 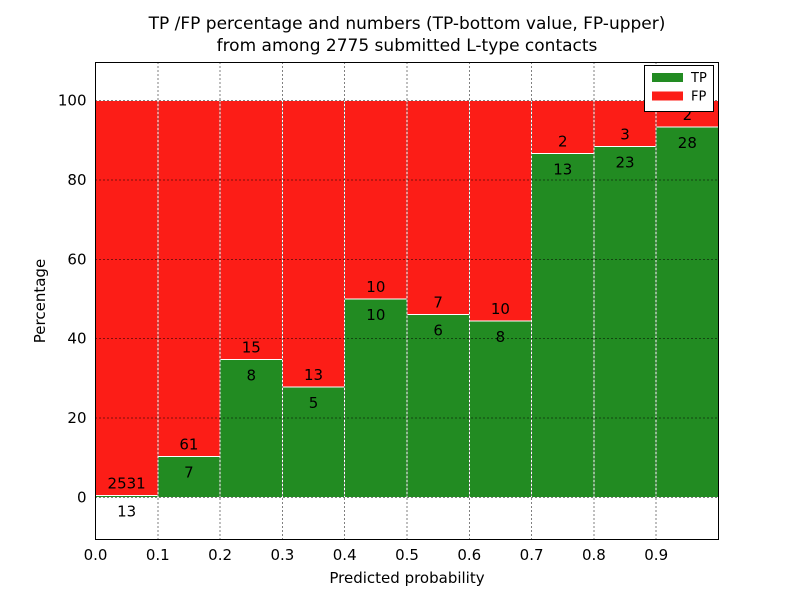 I want to click on x-tick-label-0.1: 0.1, so click(x=158, y=555).